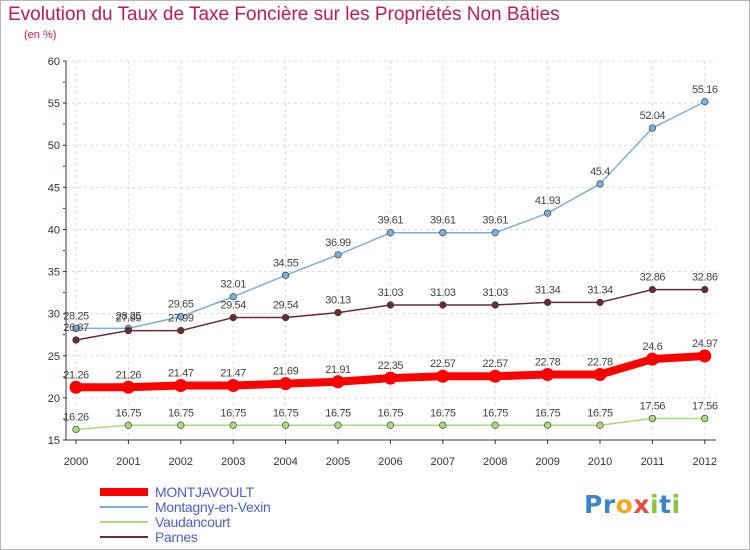 The image size is (750, 550). I want to click on data-label: 26.87, so click(76, 328).